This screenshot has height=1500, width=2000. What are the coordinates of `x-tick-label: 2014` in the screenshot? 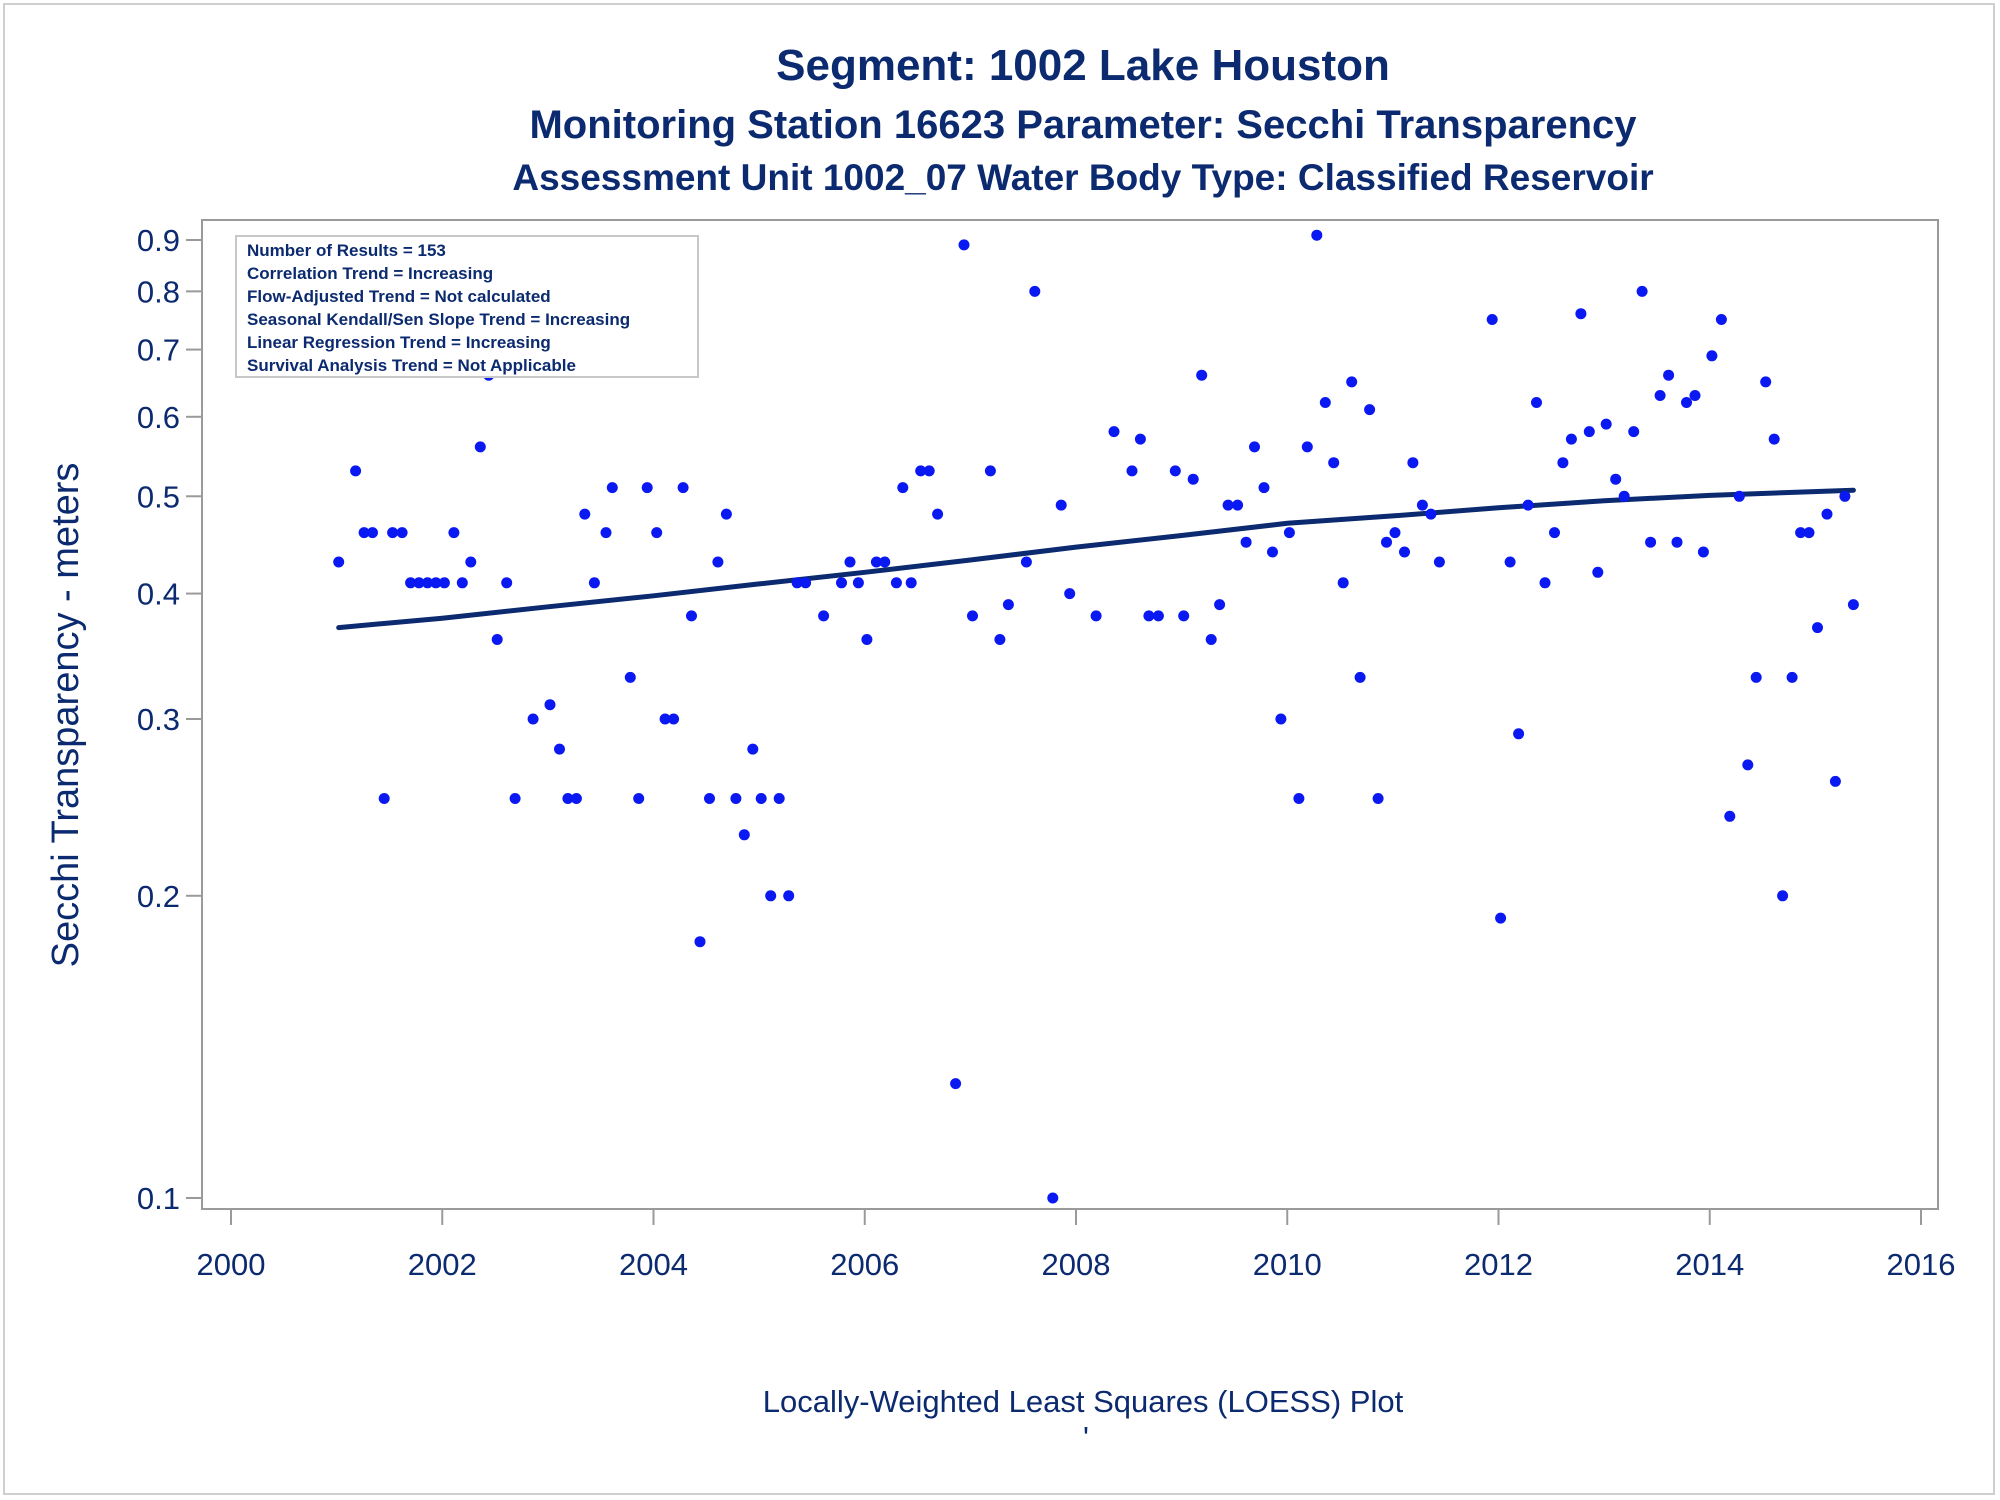 It's located at (1709, 1264).